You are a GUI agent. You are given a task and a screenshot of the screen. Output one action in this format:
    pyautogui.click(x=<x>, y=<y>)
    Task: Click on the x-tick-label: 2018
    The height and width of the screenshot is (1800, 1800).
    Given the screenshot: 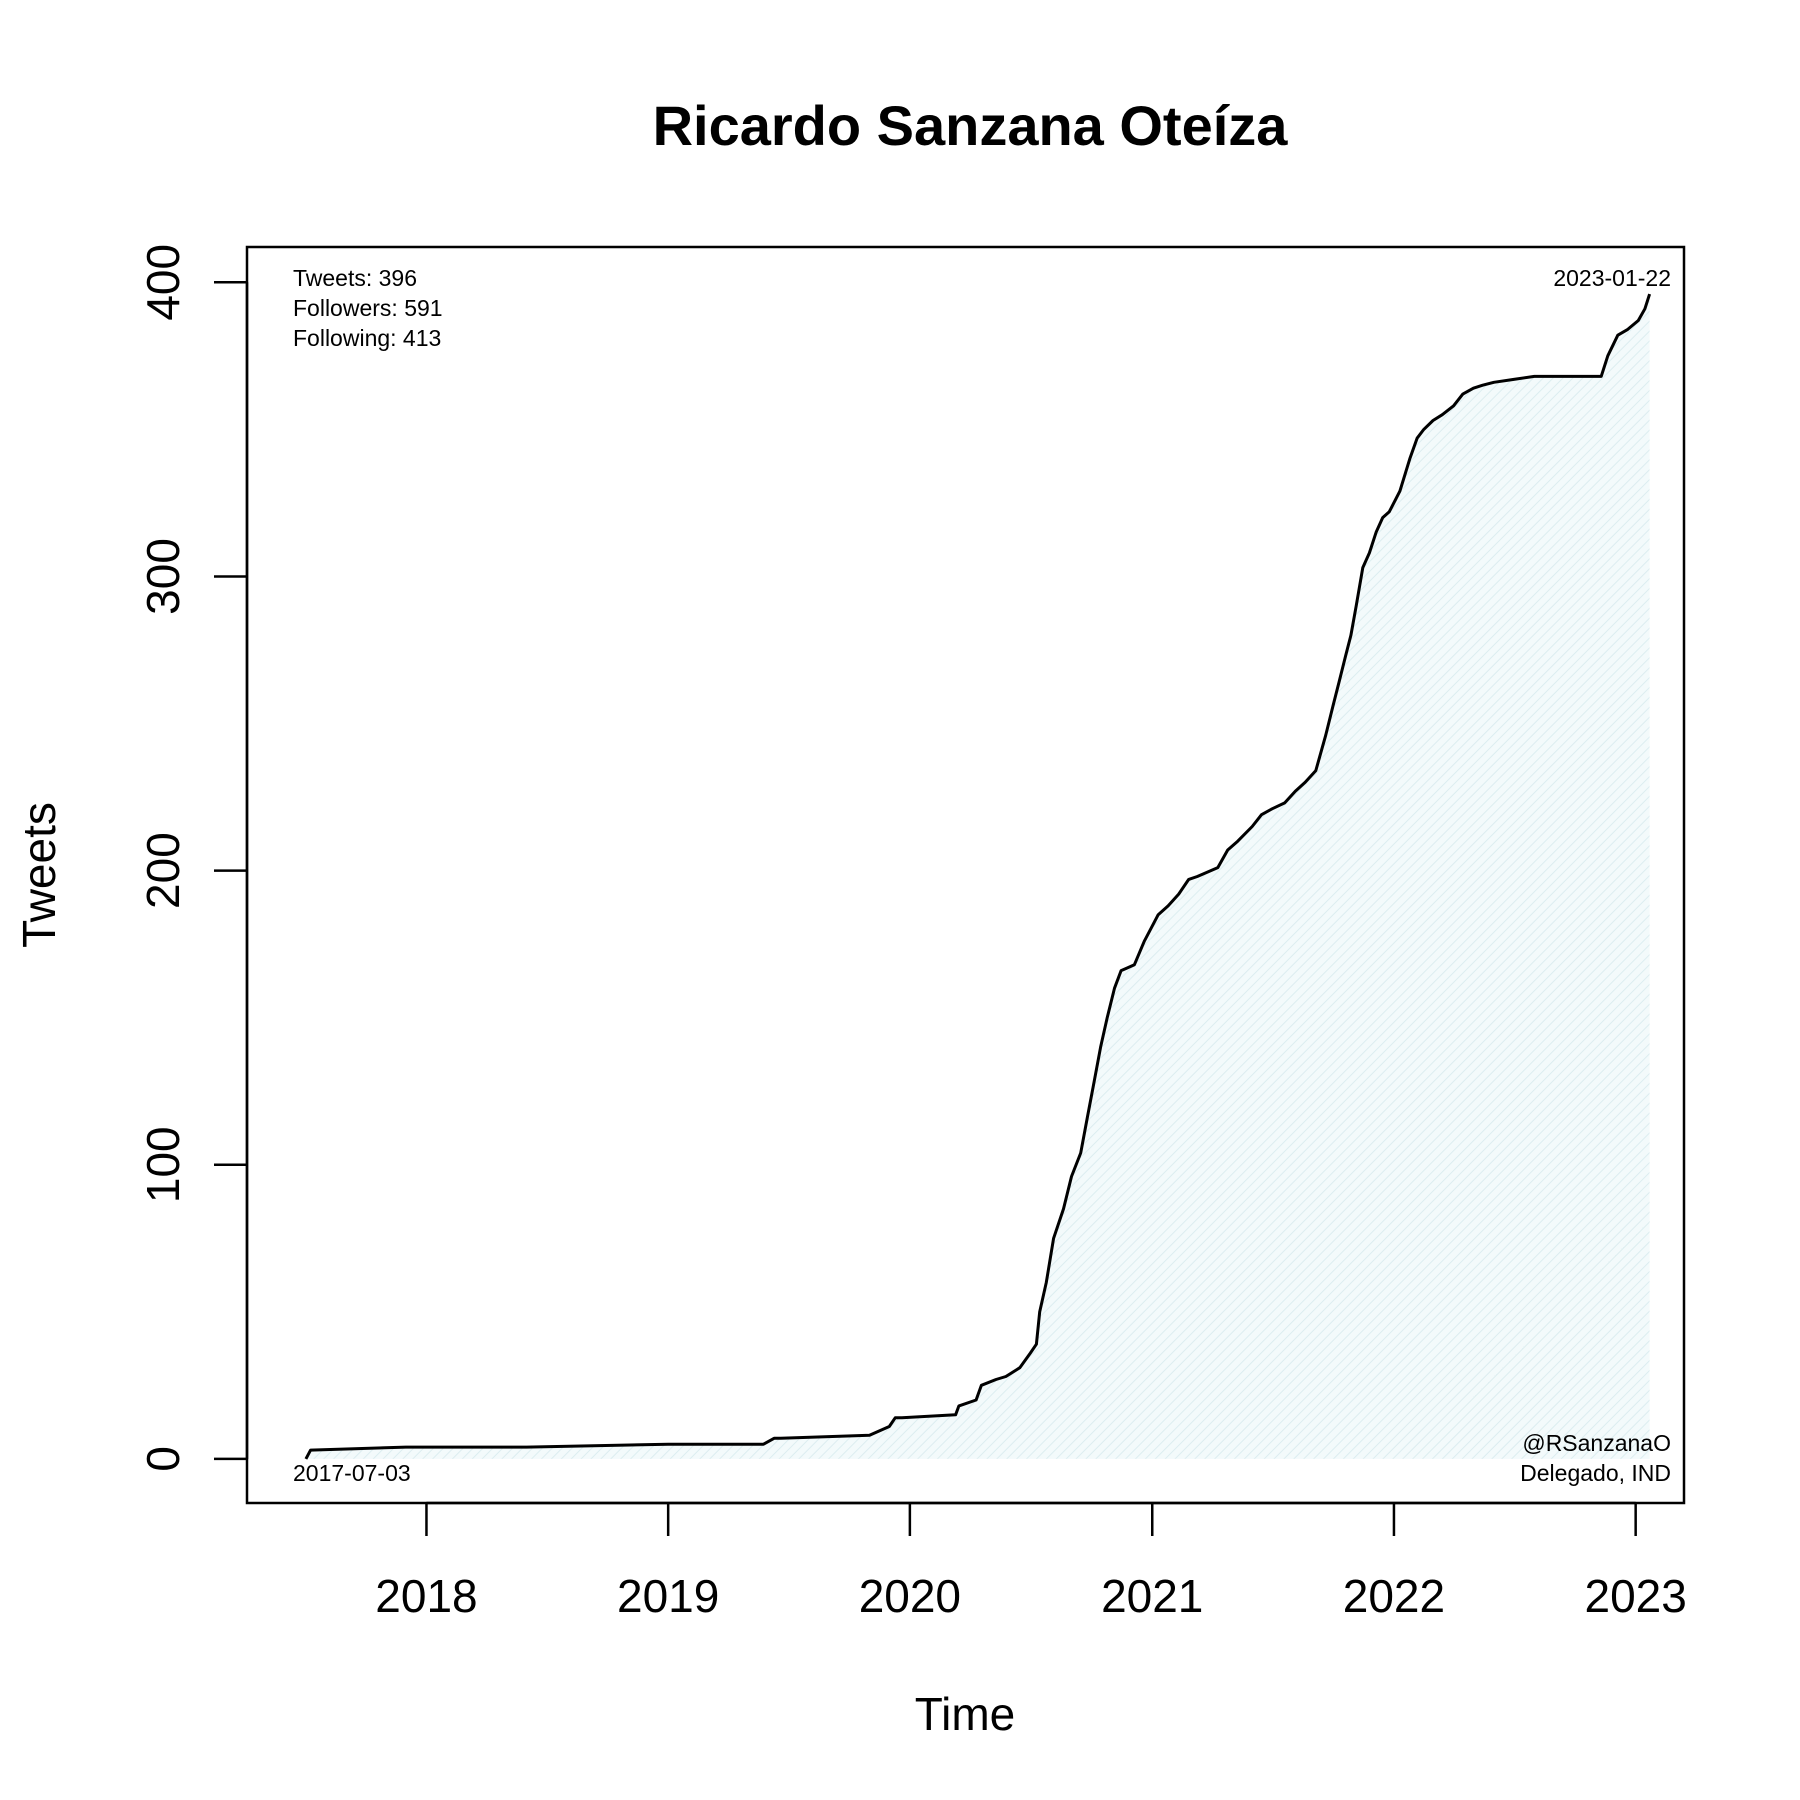 What is the action you would take?
    pyautogui.click(x=426, y=1596)
    